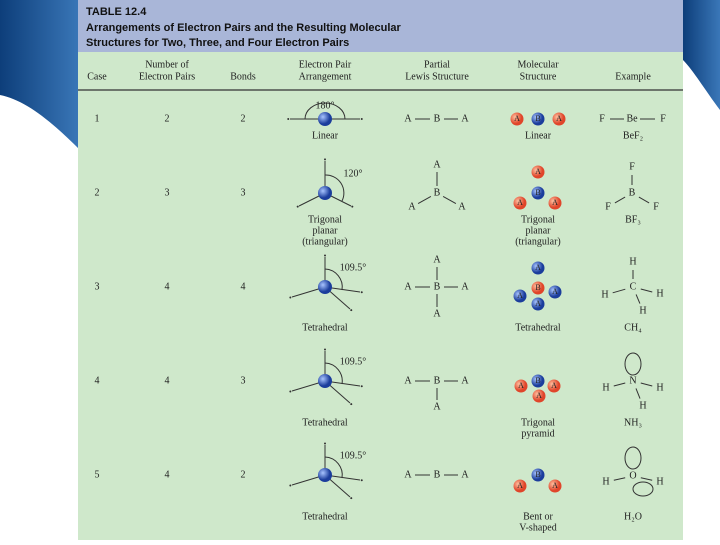 The height and width of the screenshot is (545, 720). Describe the element at coordinates (538, 76) in the screenshot. I see `column-header: Structure` at that location.